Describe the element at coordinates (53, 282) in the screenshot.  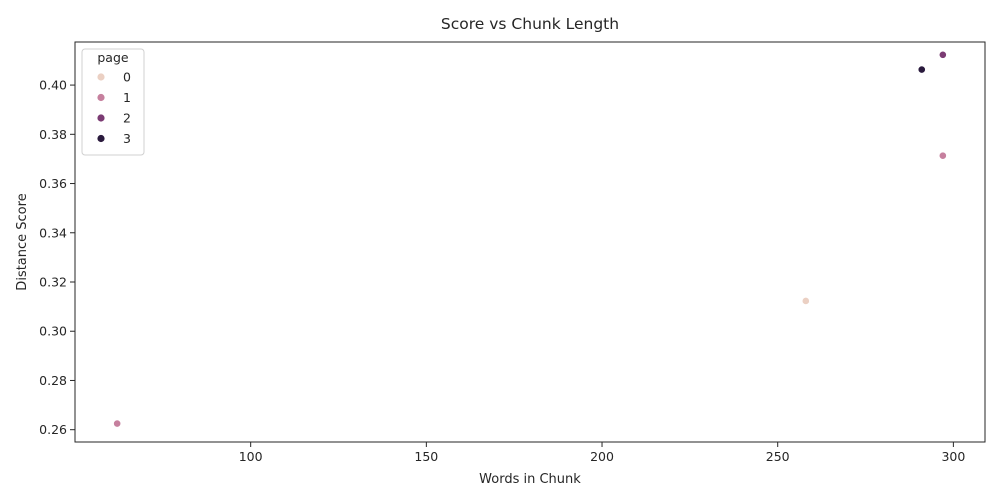
I see `y-tick-label: 0.32` at that location.